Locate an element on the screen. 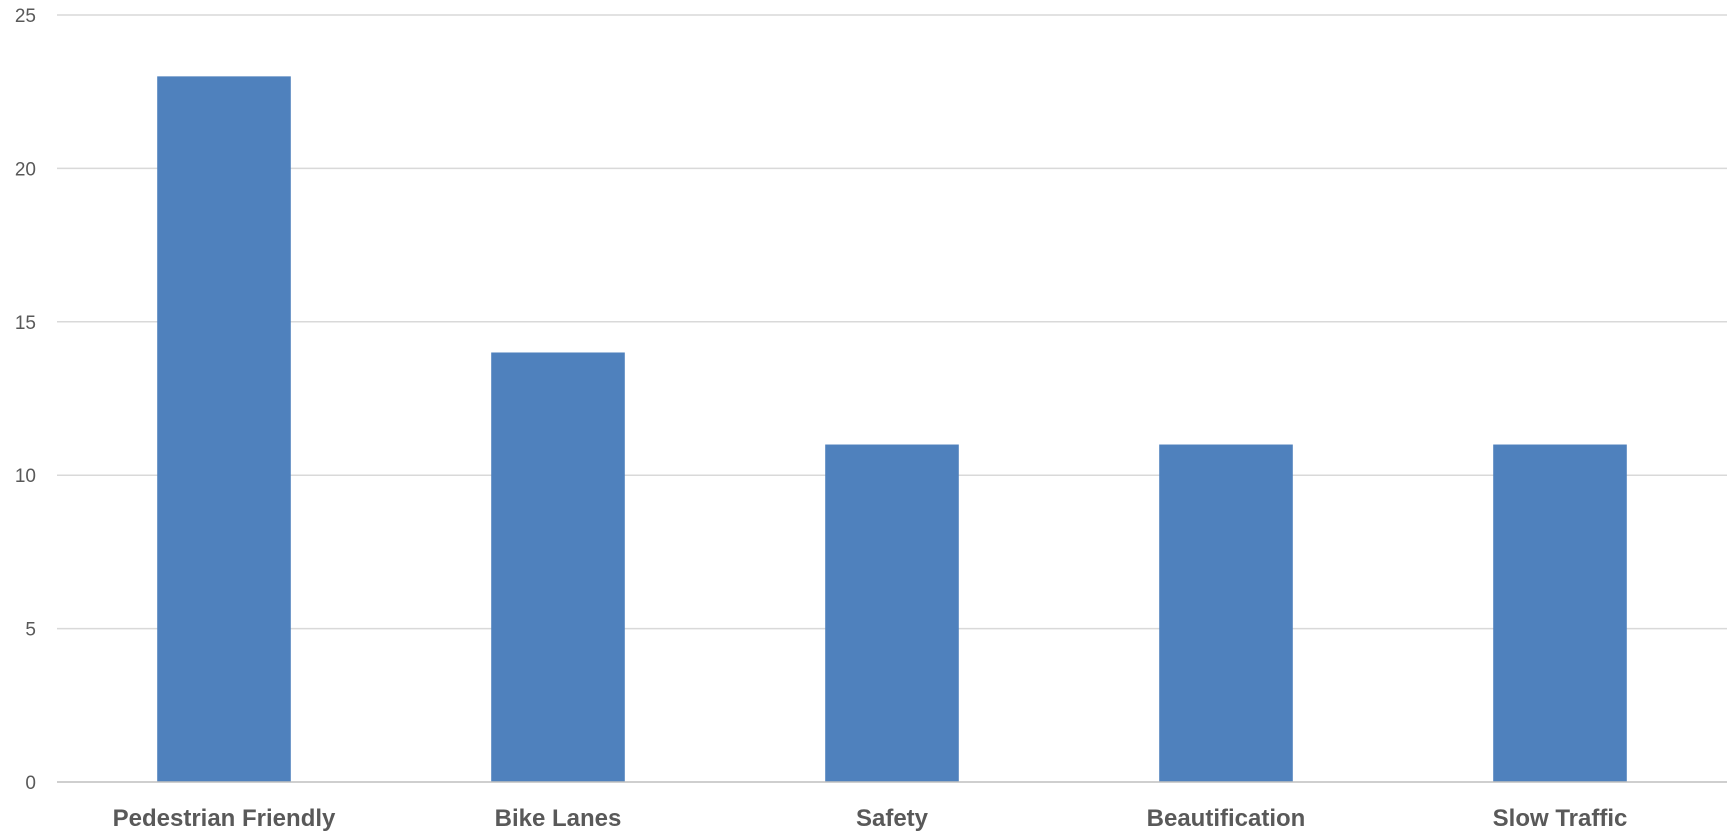 The height and width of the screenshot is (835, 1727). bar-bike-lanes is located at coordinates (558, 567).